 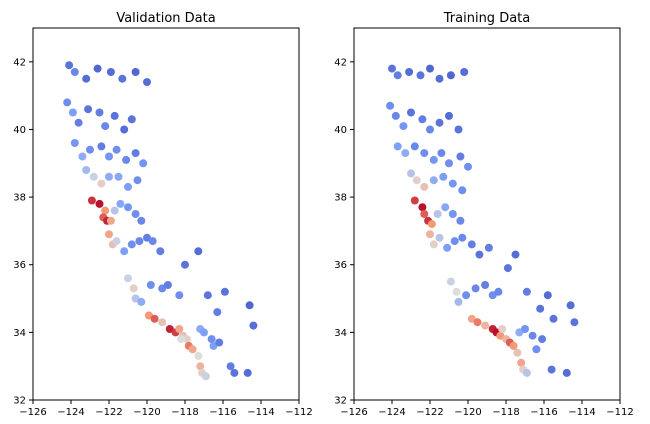 What do you see at coordinates (581, 412) in the screenshot?
I see `training-x-tick-label: −114` at bounding box center [581, 412].